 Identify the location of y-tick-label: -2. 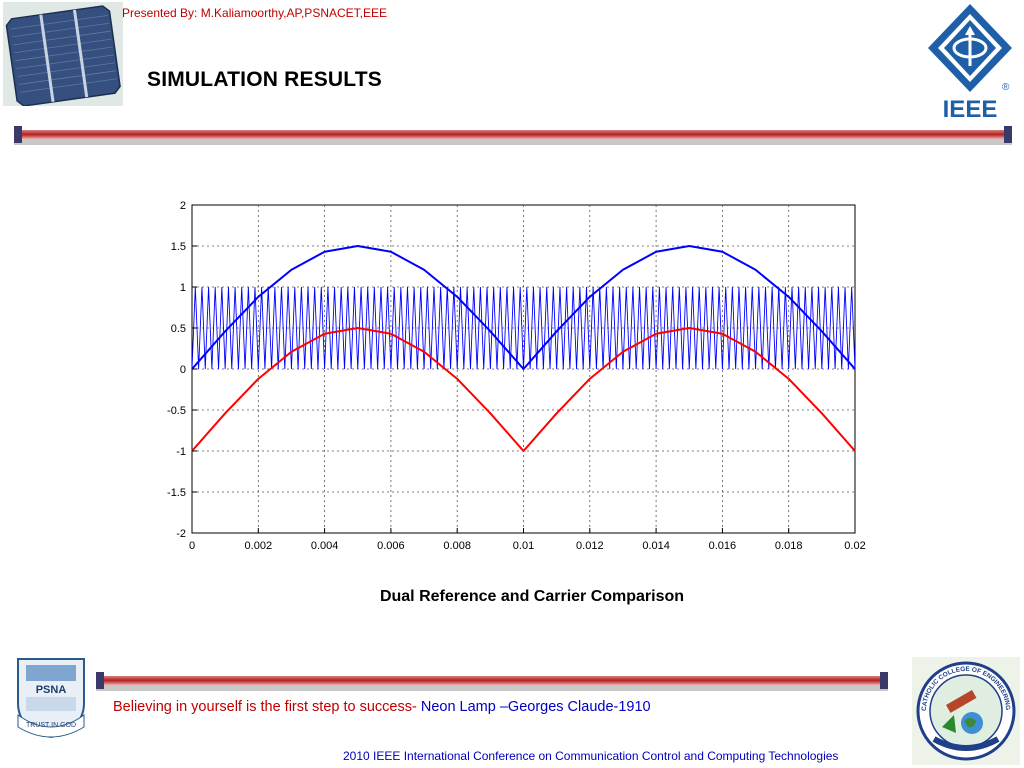
(181, 534).